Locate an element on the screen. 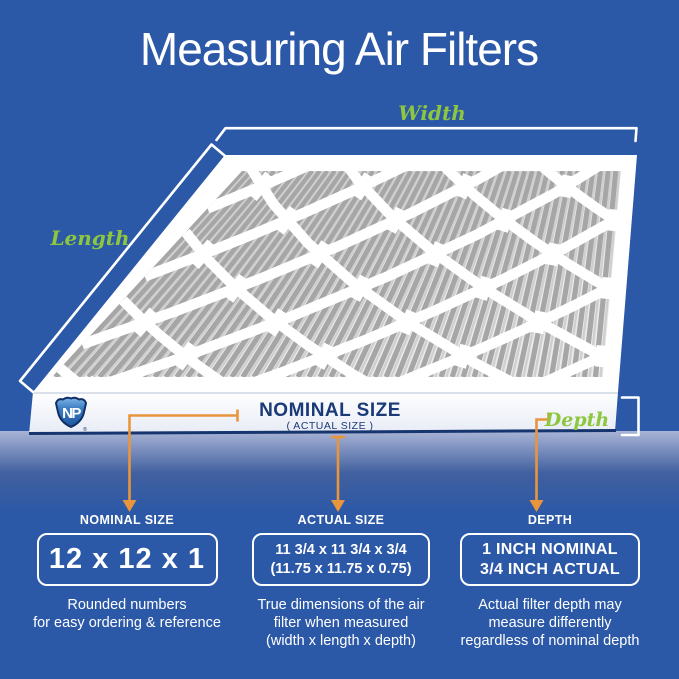 This screenshot has height=679, width=679. desc-line: regardless of nominal depth is located at coordinates (550, 641).